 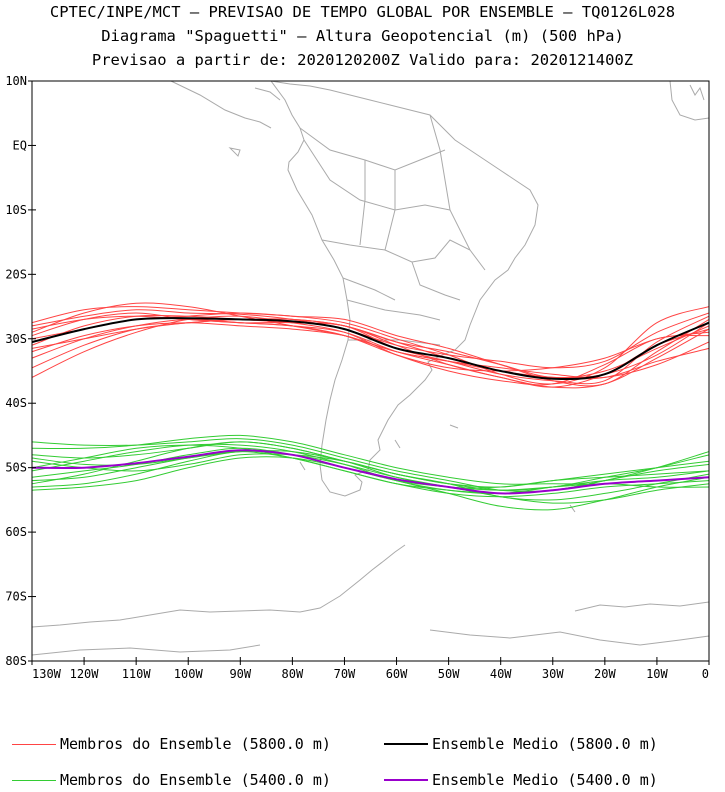 I want to click on legend-label-members-5400: Membros do Ensemble (5400.0 m), so click(x=195, y=780).